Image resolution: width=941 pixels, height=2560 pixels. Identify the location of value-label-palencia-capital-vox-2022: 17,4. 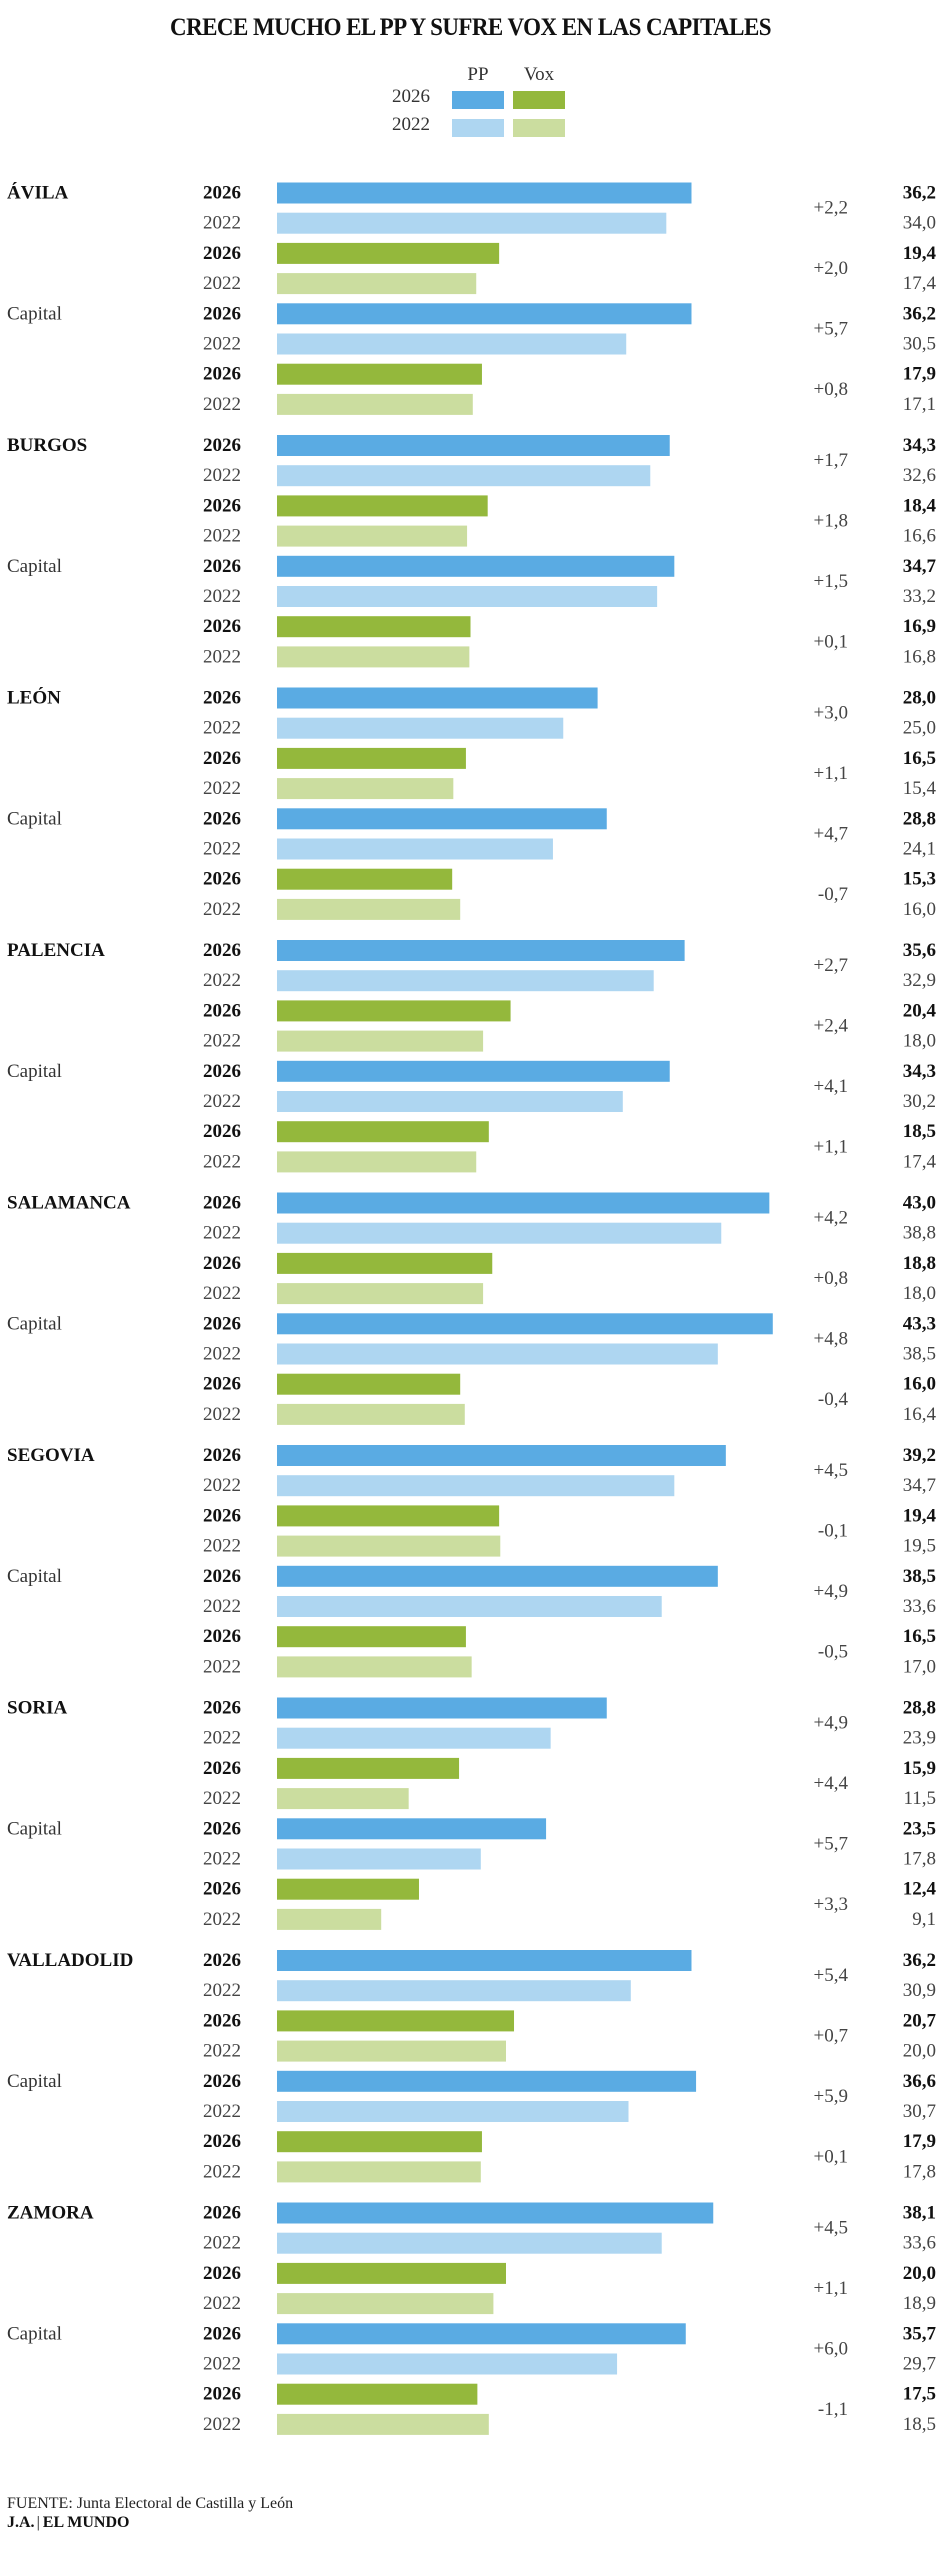
(920, 1161).